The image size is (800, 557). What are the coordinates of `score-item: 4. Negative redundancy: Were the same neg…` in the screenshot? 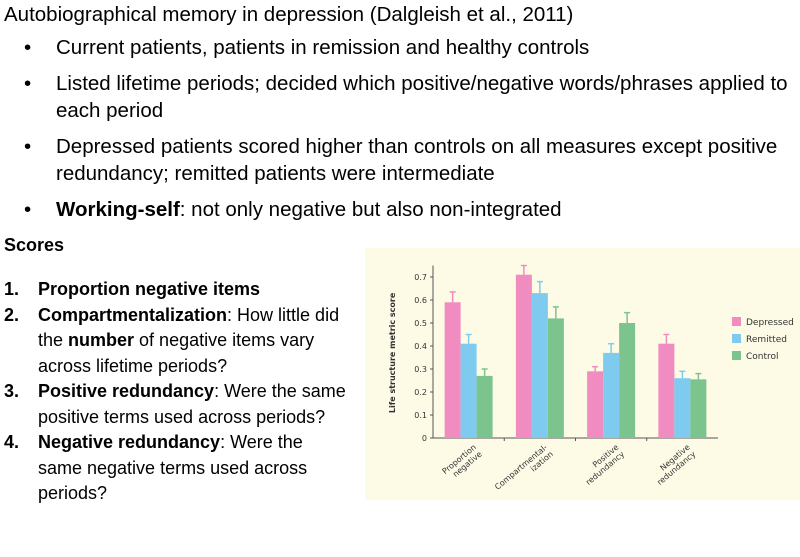 It's located at (176, 468).